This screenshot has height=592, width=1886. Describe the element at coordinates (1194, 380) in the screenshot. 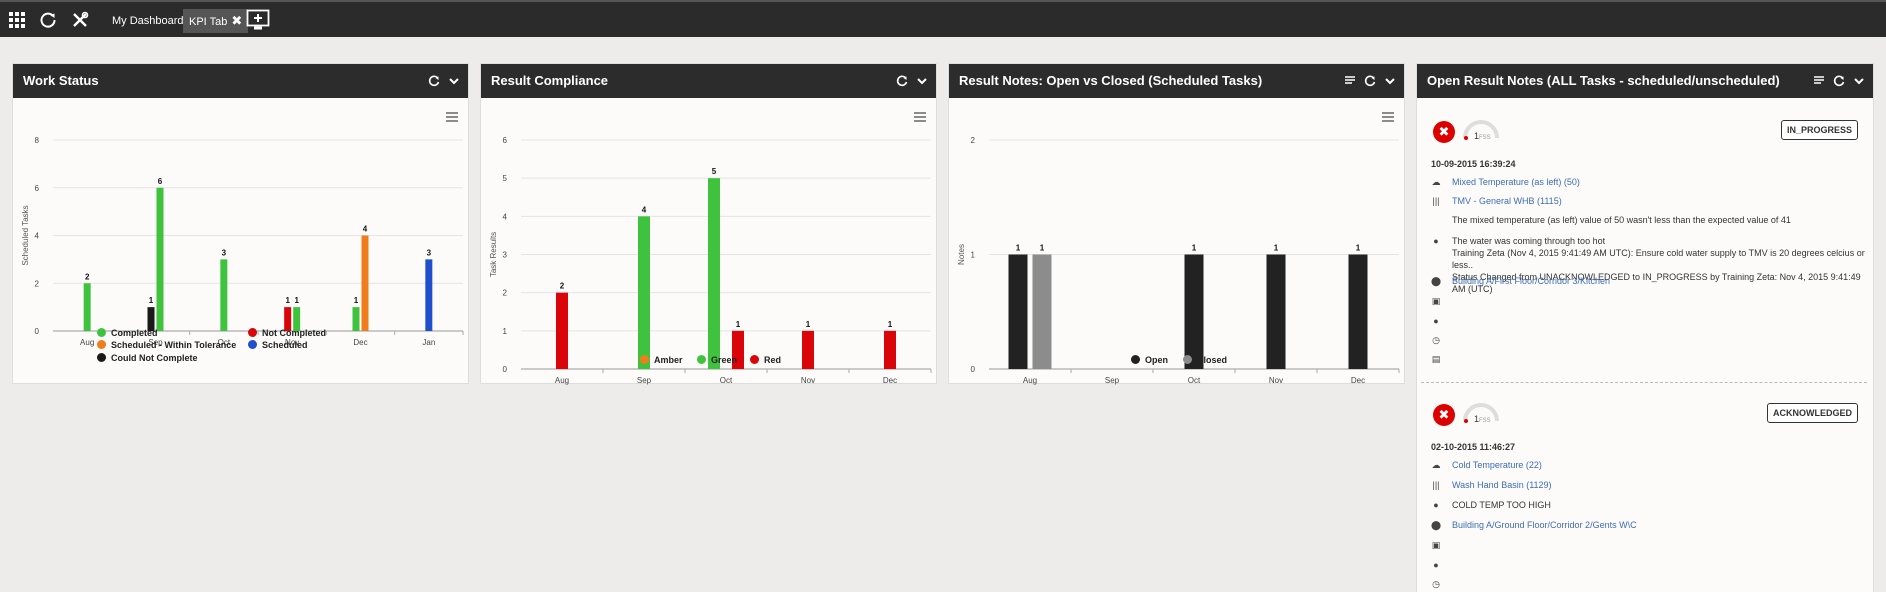

I see `x-tick-label: Oct` at that location.